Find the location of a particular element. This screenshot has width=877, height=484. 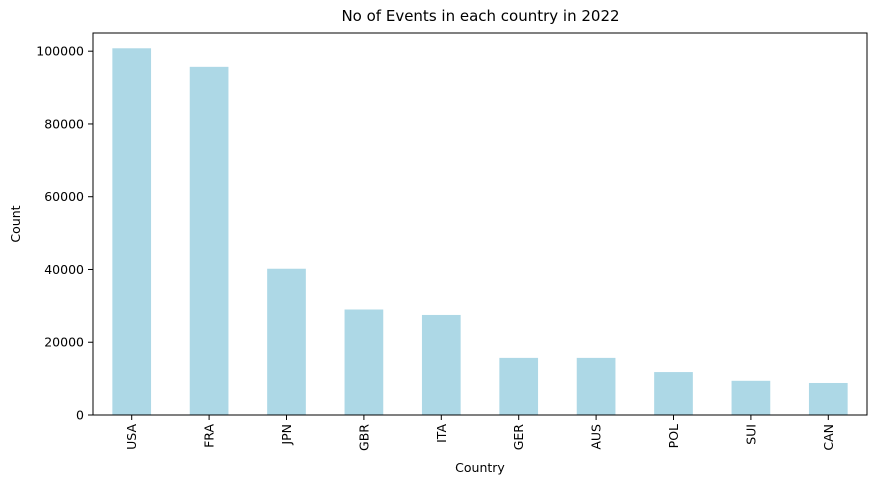

x-tick-label: JPN is located at coordinates (286, 435).